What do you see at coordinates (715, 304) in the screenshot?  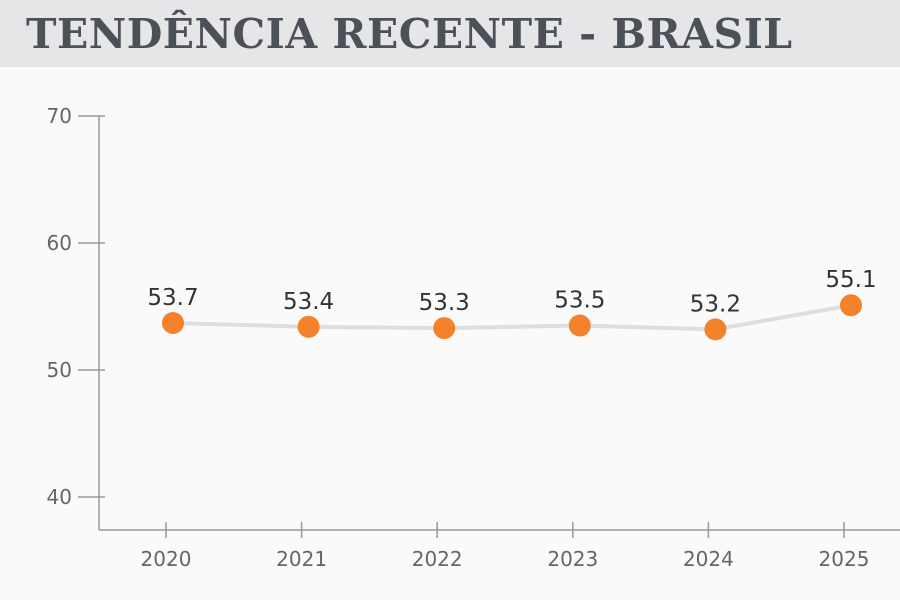 I see `data-label: 53.2` at bounding box center [715, 304].